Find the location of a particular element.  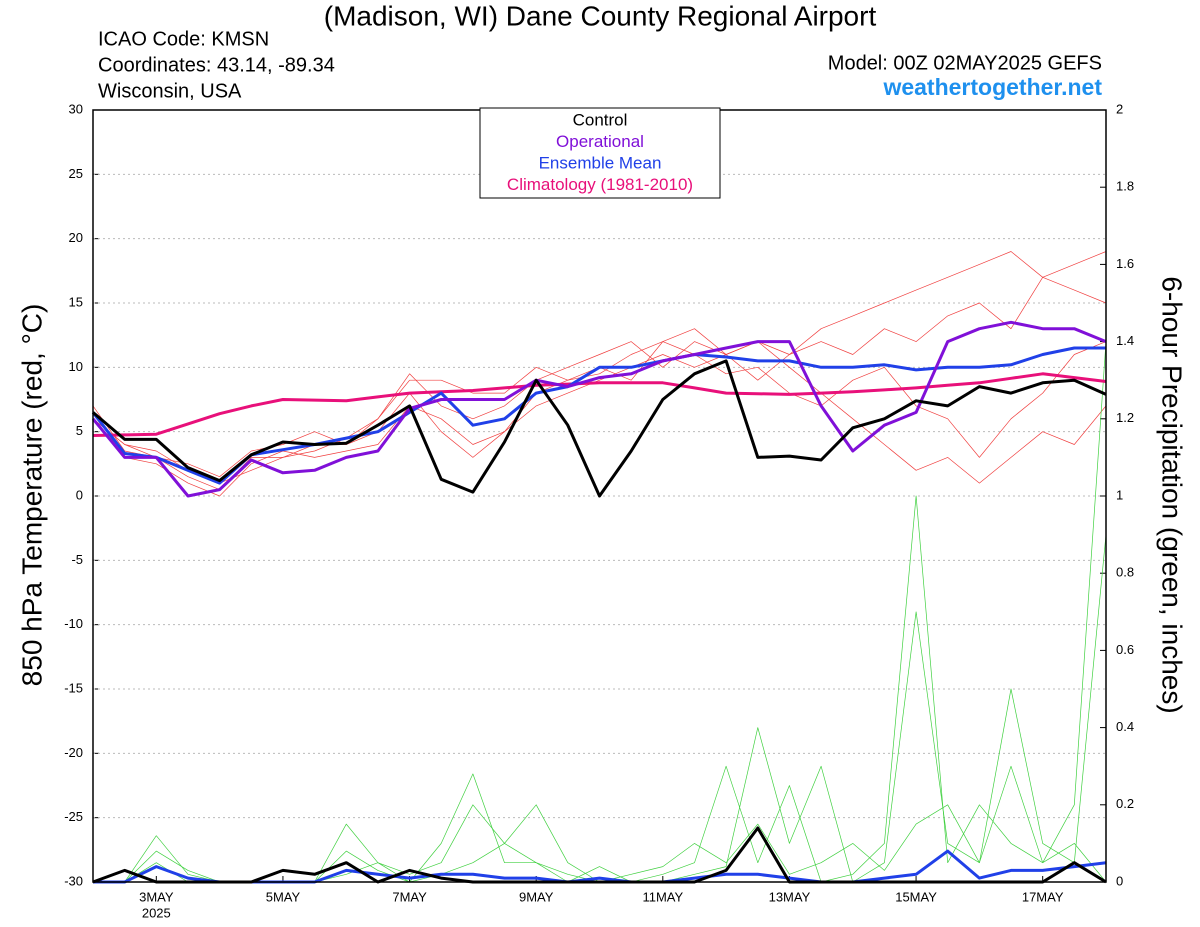

y-tick-label: -15 is located at coordinates (73, 687).